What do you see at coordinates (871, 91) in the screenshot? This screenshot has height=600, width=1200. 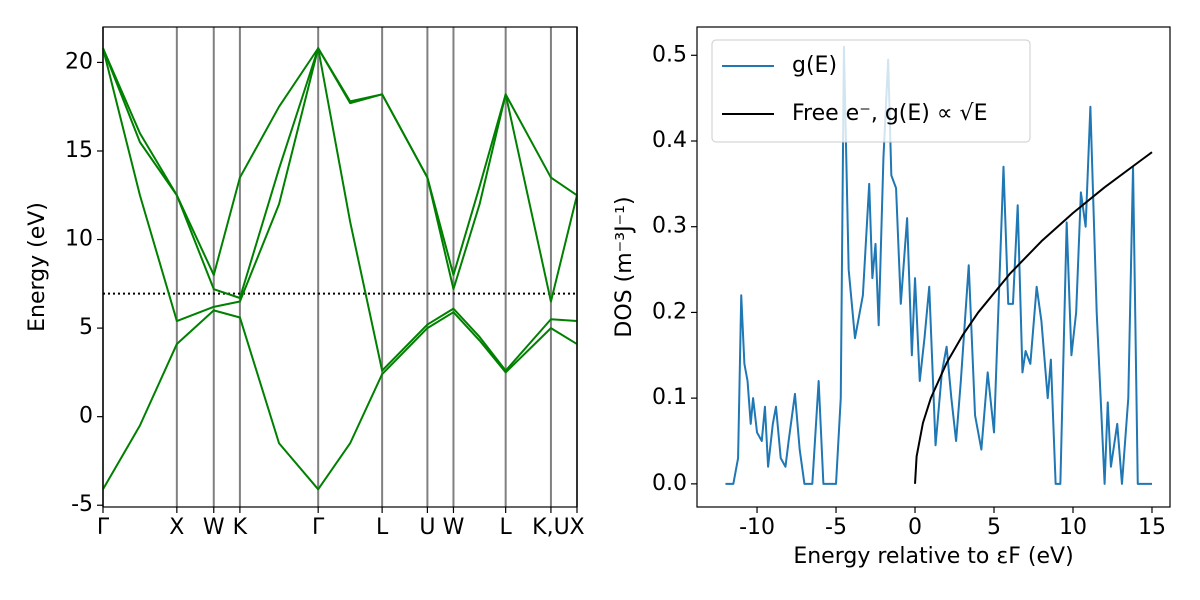 I see `legend-box` at bounding box center [871, 91].